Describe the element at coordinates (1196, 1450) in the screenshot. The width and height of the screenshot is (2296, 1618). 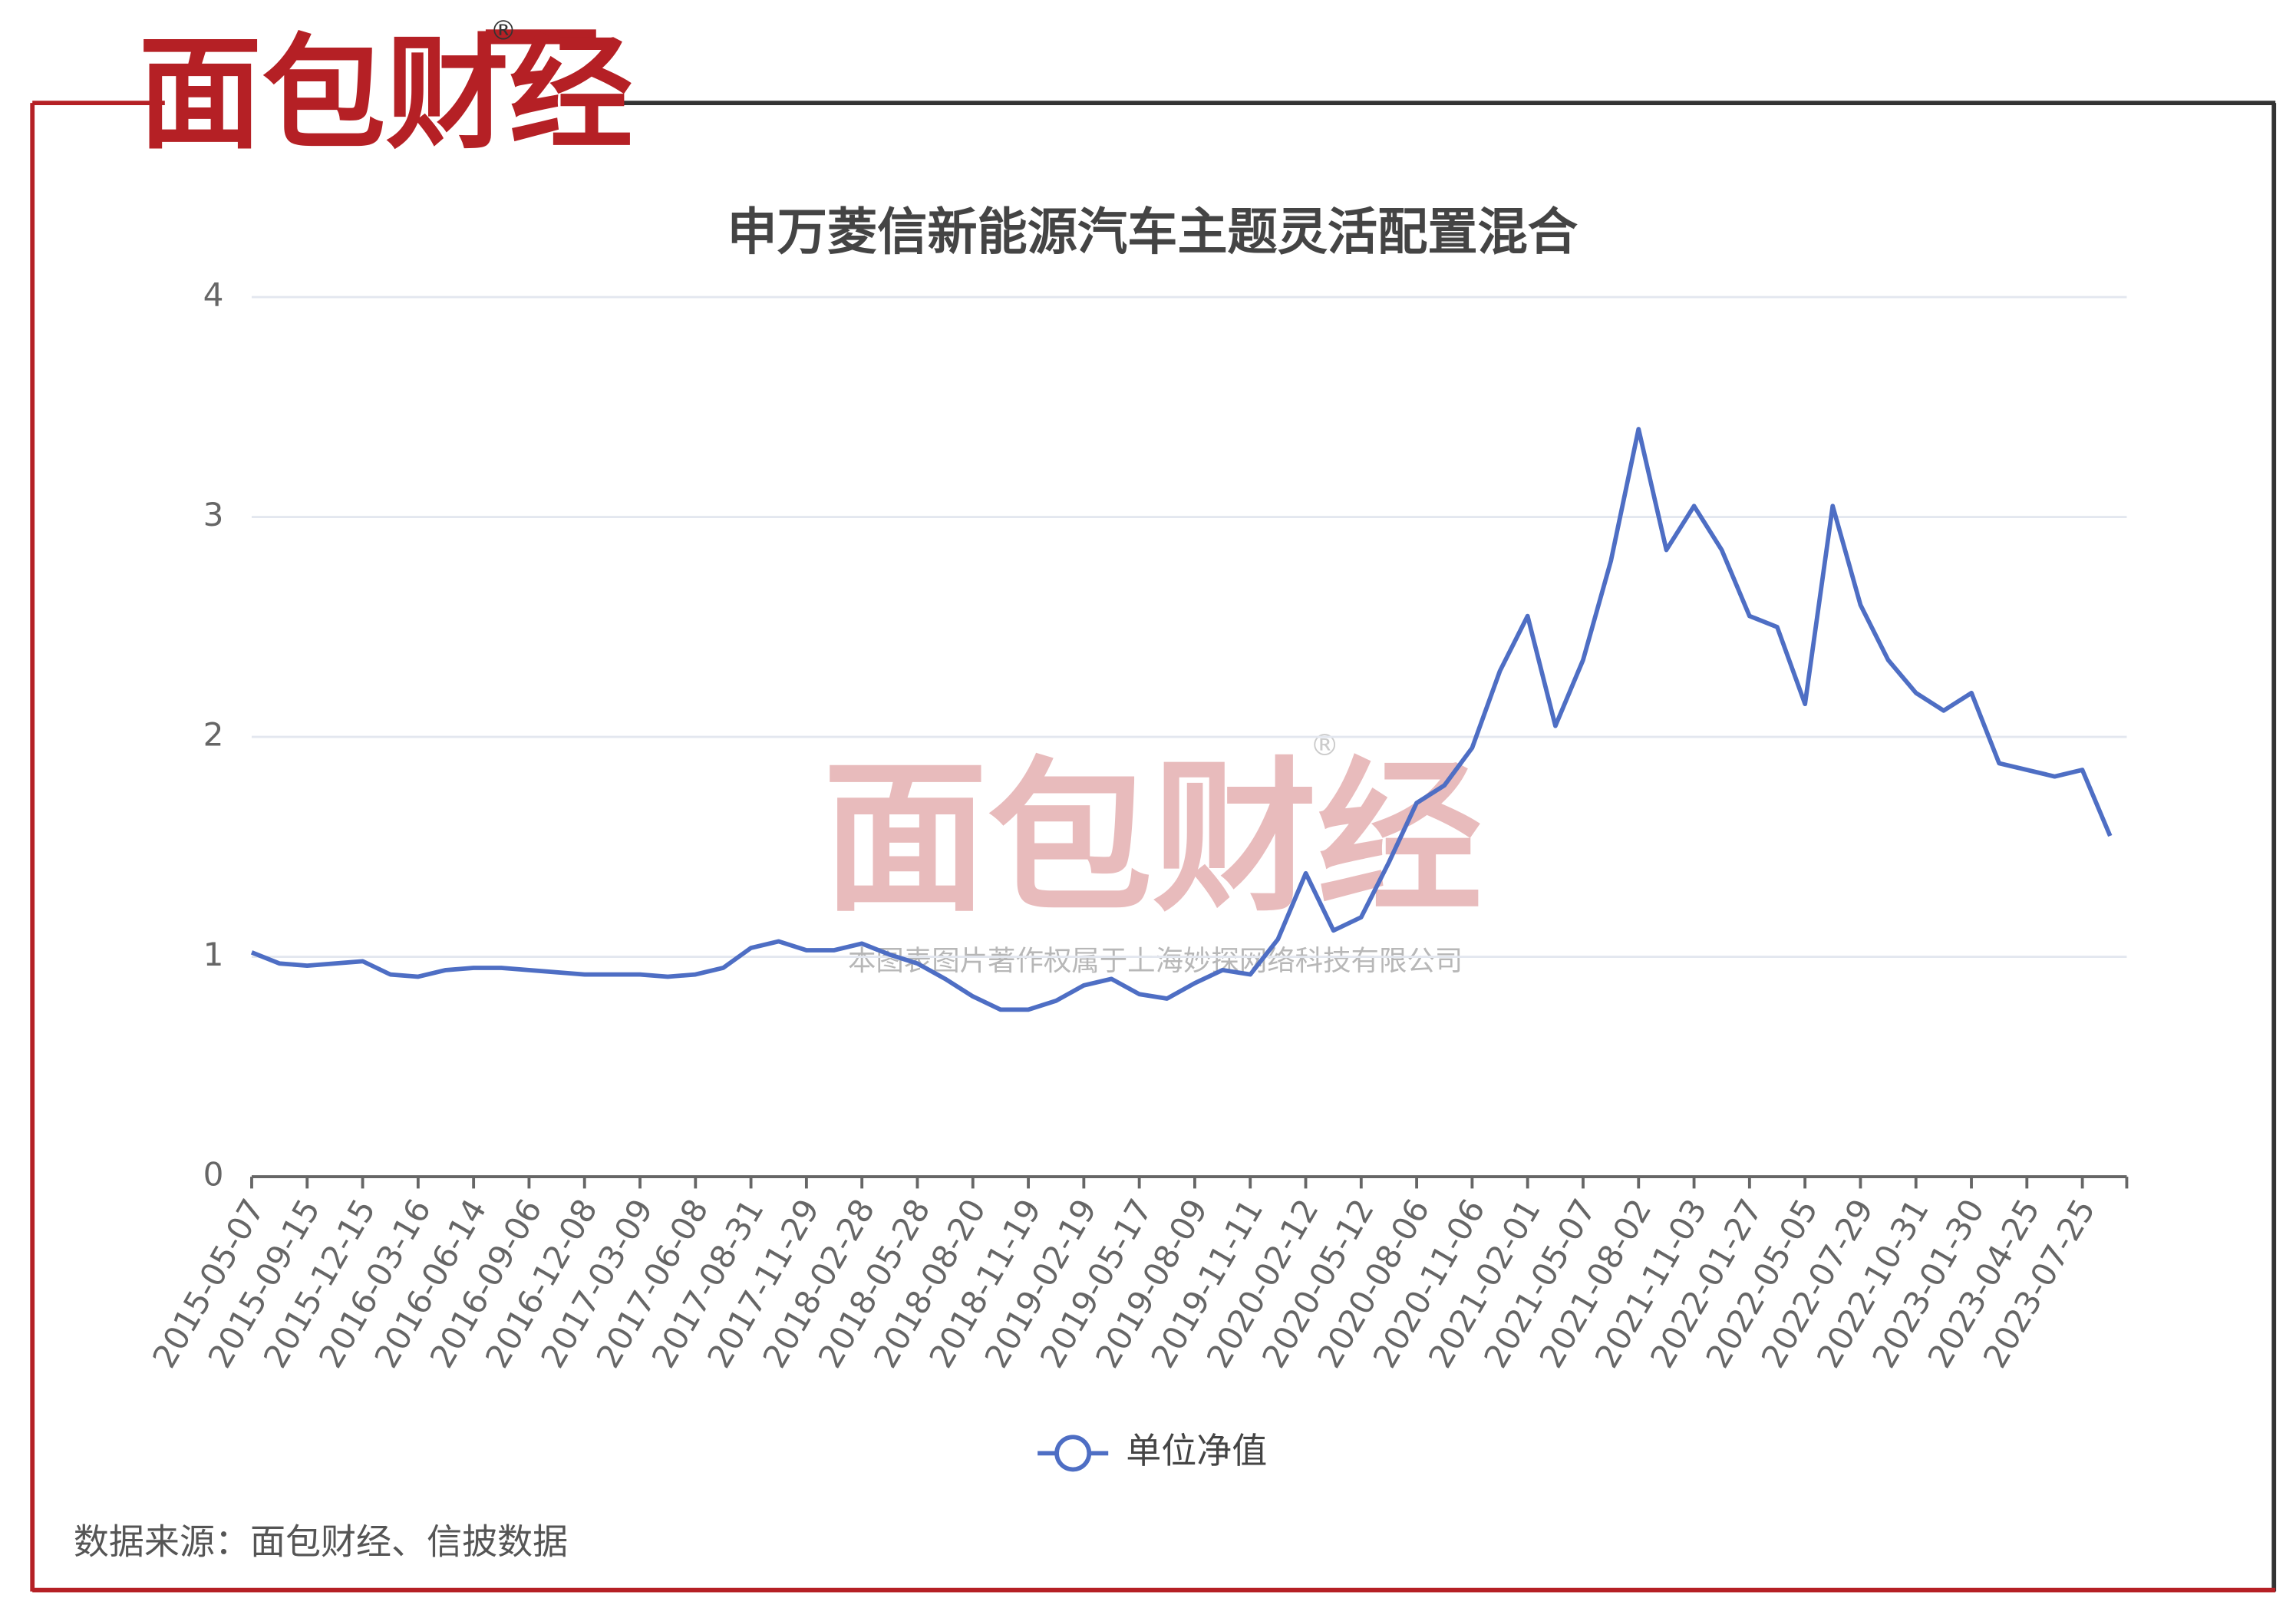
I see `legend-label: 单位净值` at that location.